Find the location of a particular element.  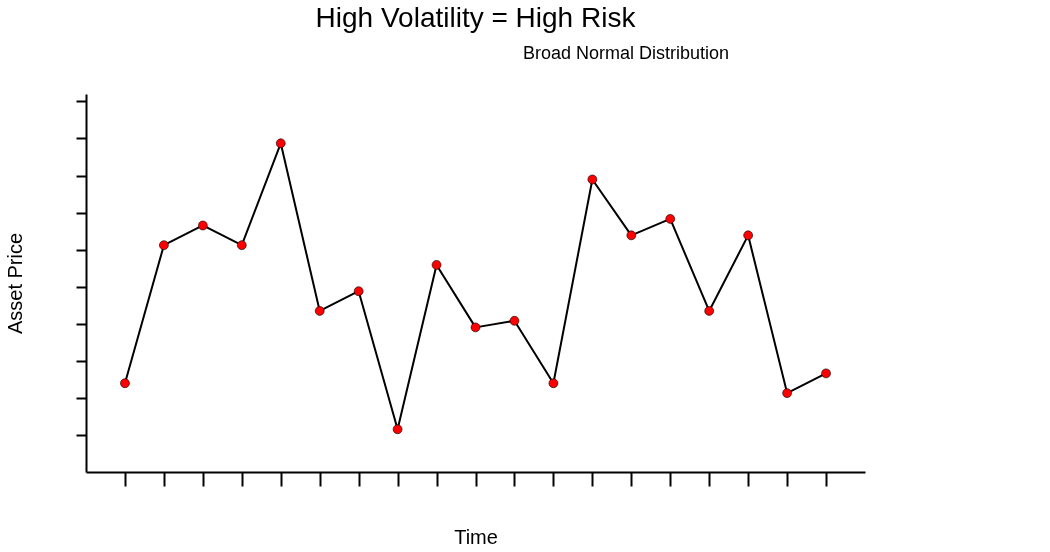

text: Broad Normal Distribution is located at coordinates (626, 53).